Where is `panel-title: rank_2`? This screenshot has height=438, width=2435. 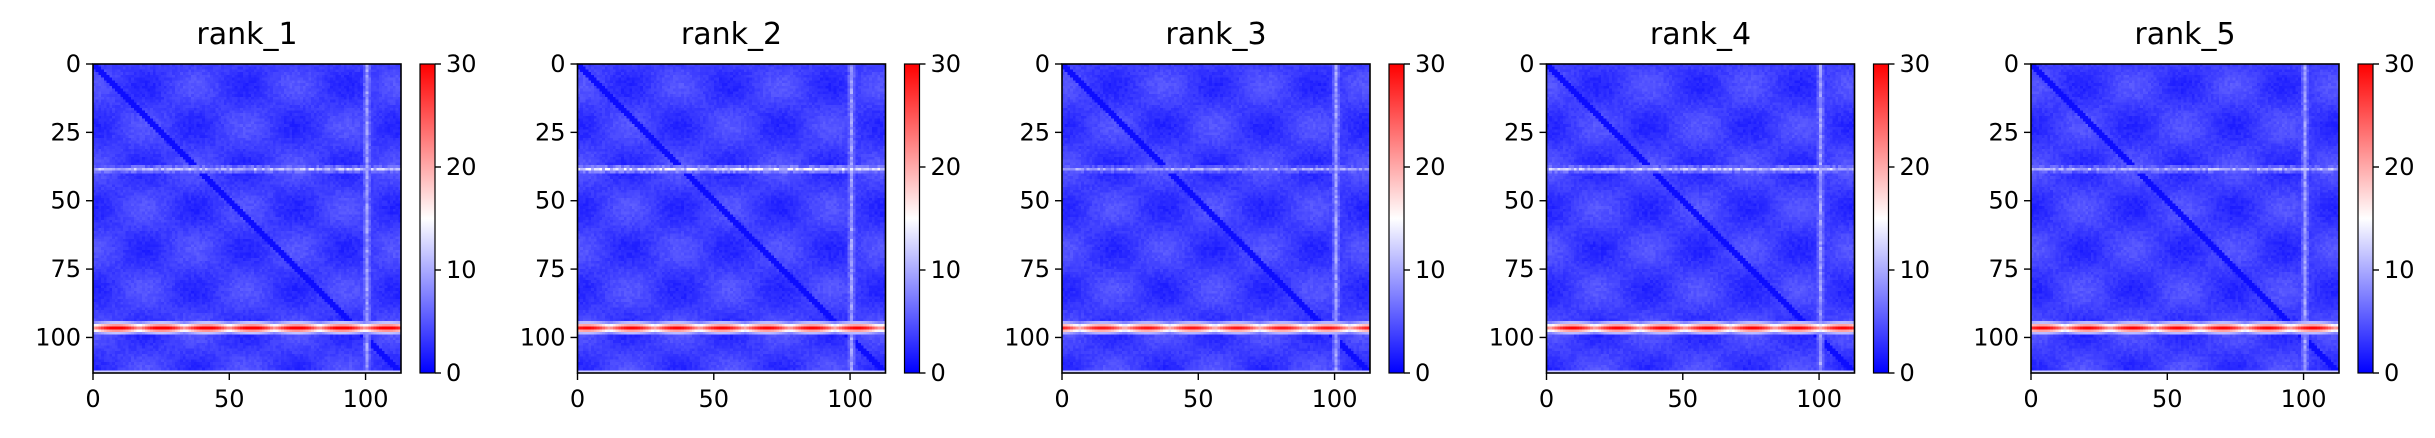 panel-title: rank_2 is located at coordinates (731, 34).